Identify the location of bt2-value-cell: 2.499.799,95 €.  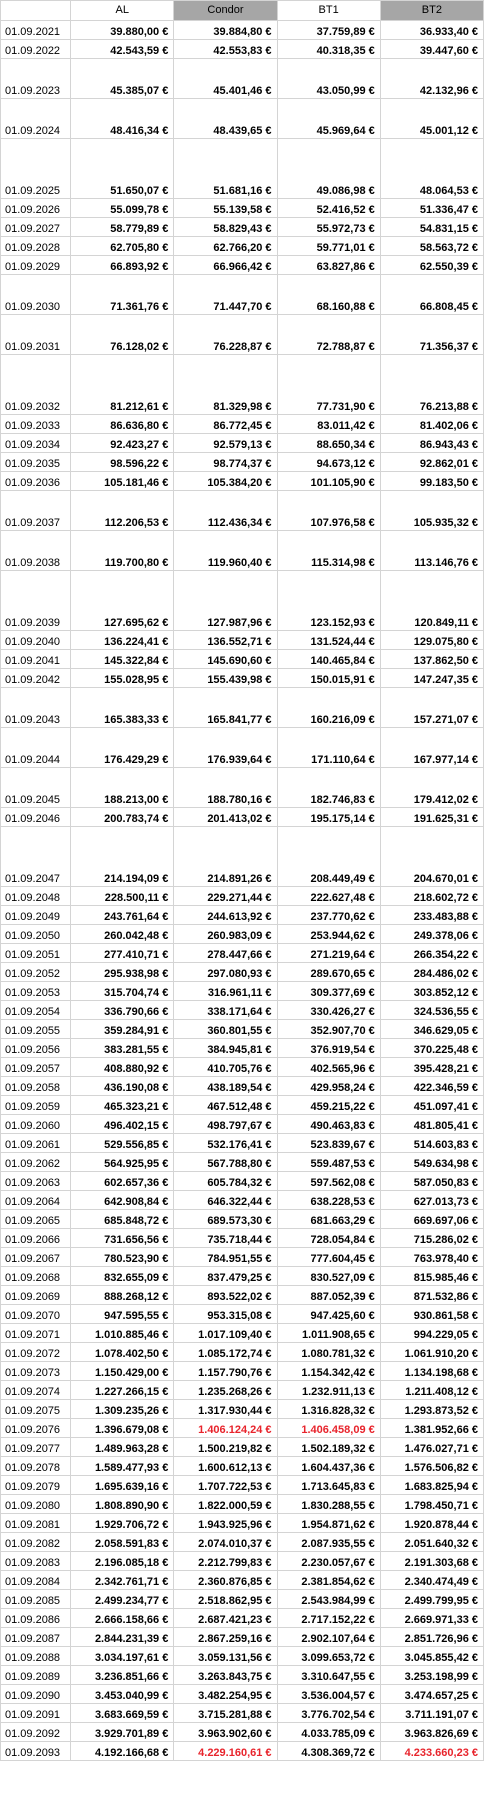
(431, 1599).